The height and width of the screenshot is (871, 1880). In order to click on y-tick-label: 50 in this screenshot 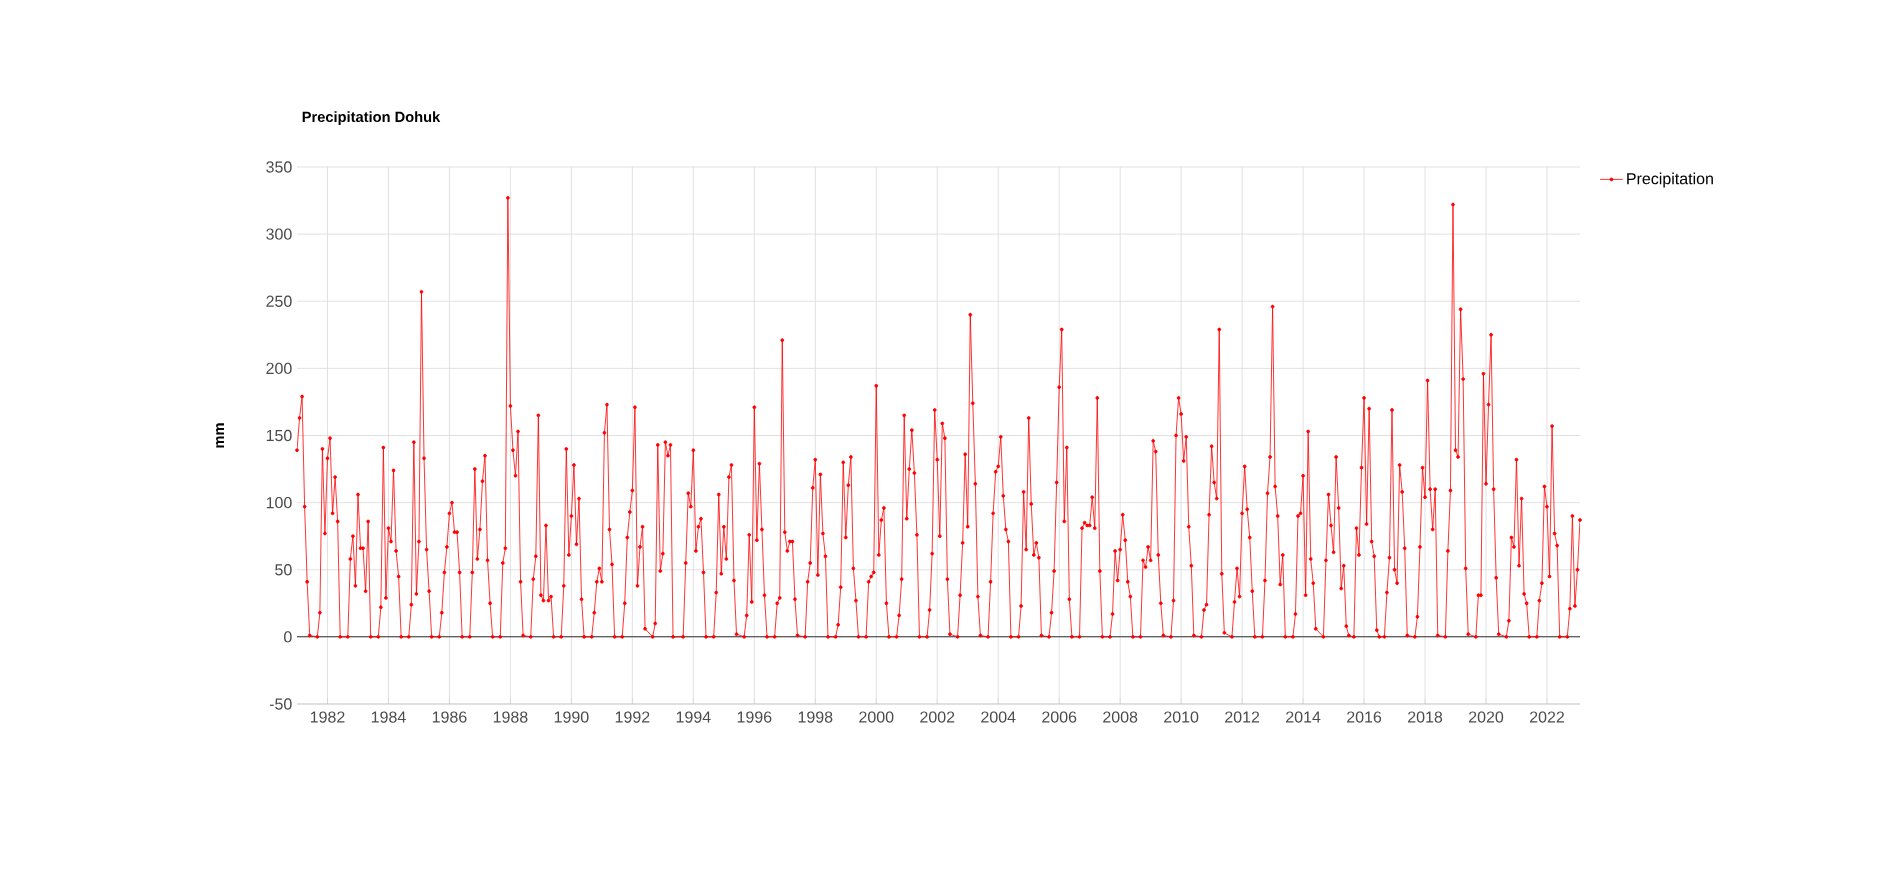, I will do `click(283, 570)`.